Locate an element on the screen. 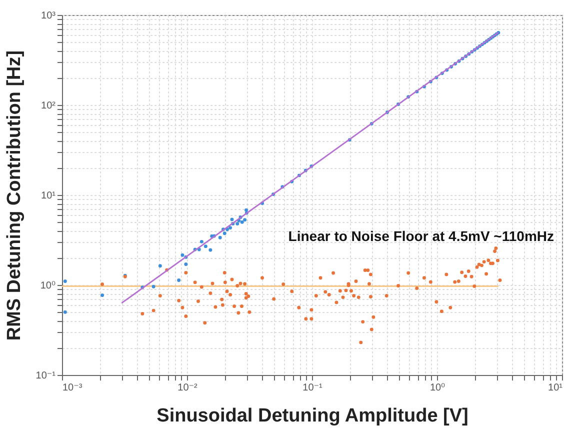 The height and width of the screenshot is (441, 583). x-tick-label: 10⁰ is located at coordinates (438, 388).